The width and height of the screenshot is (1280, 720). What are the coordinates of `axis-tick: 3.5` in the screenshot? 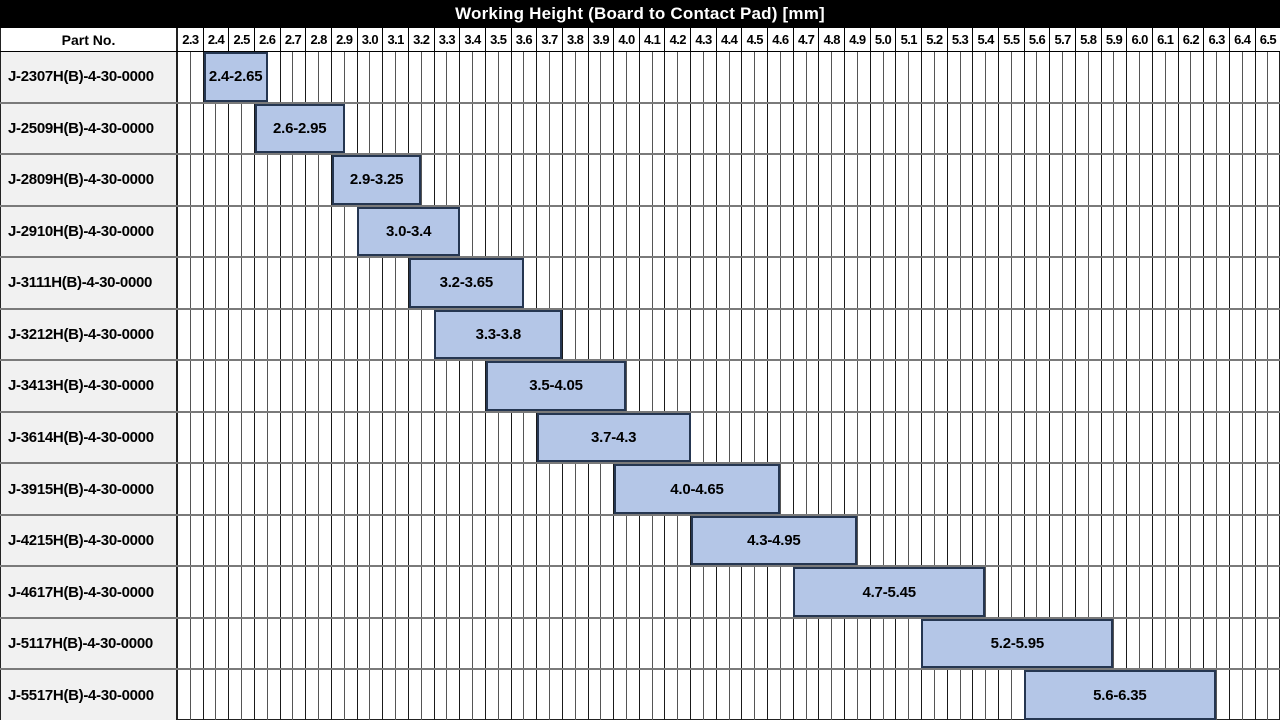 It's located at (497, 39).